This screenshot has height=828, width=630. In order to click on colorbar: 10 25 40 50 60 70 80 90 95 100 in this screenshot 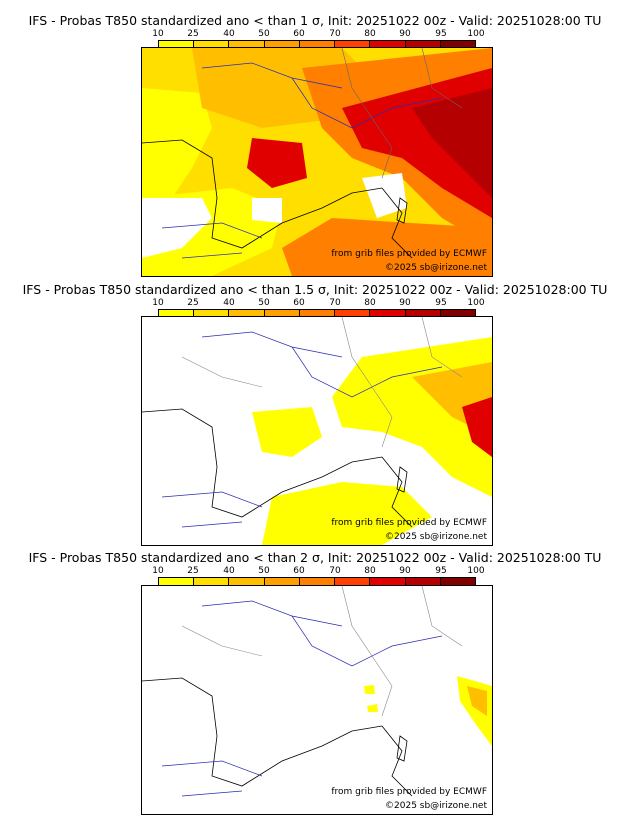, I will do `click(318, 311)`.